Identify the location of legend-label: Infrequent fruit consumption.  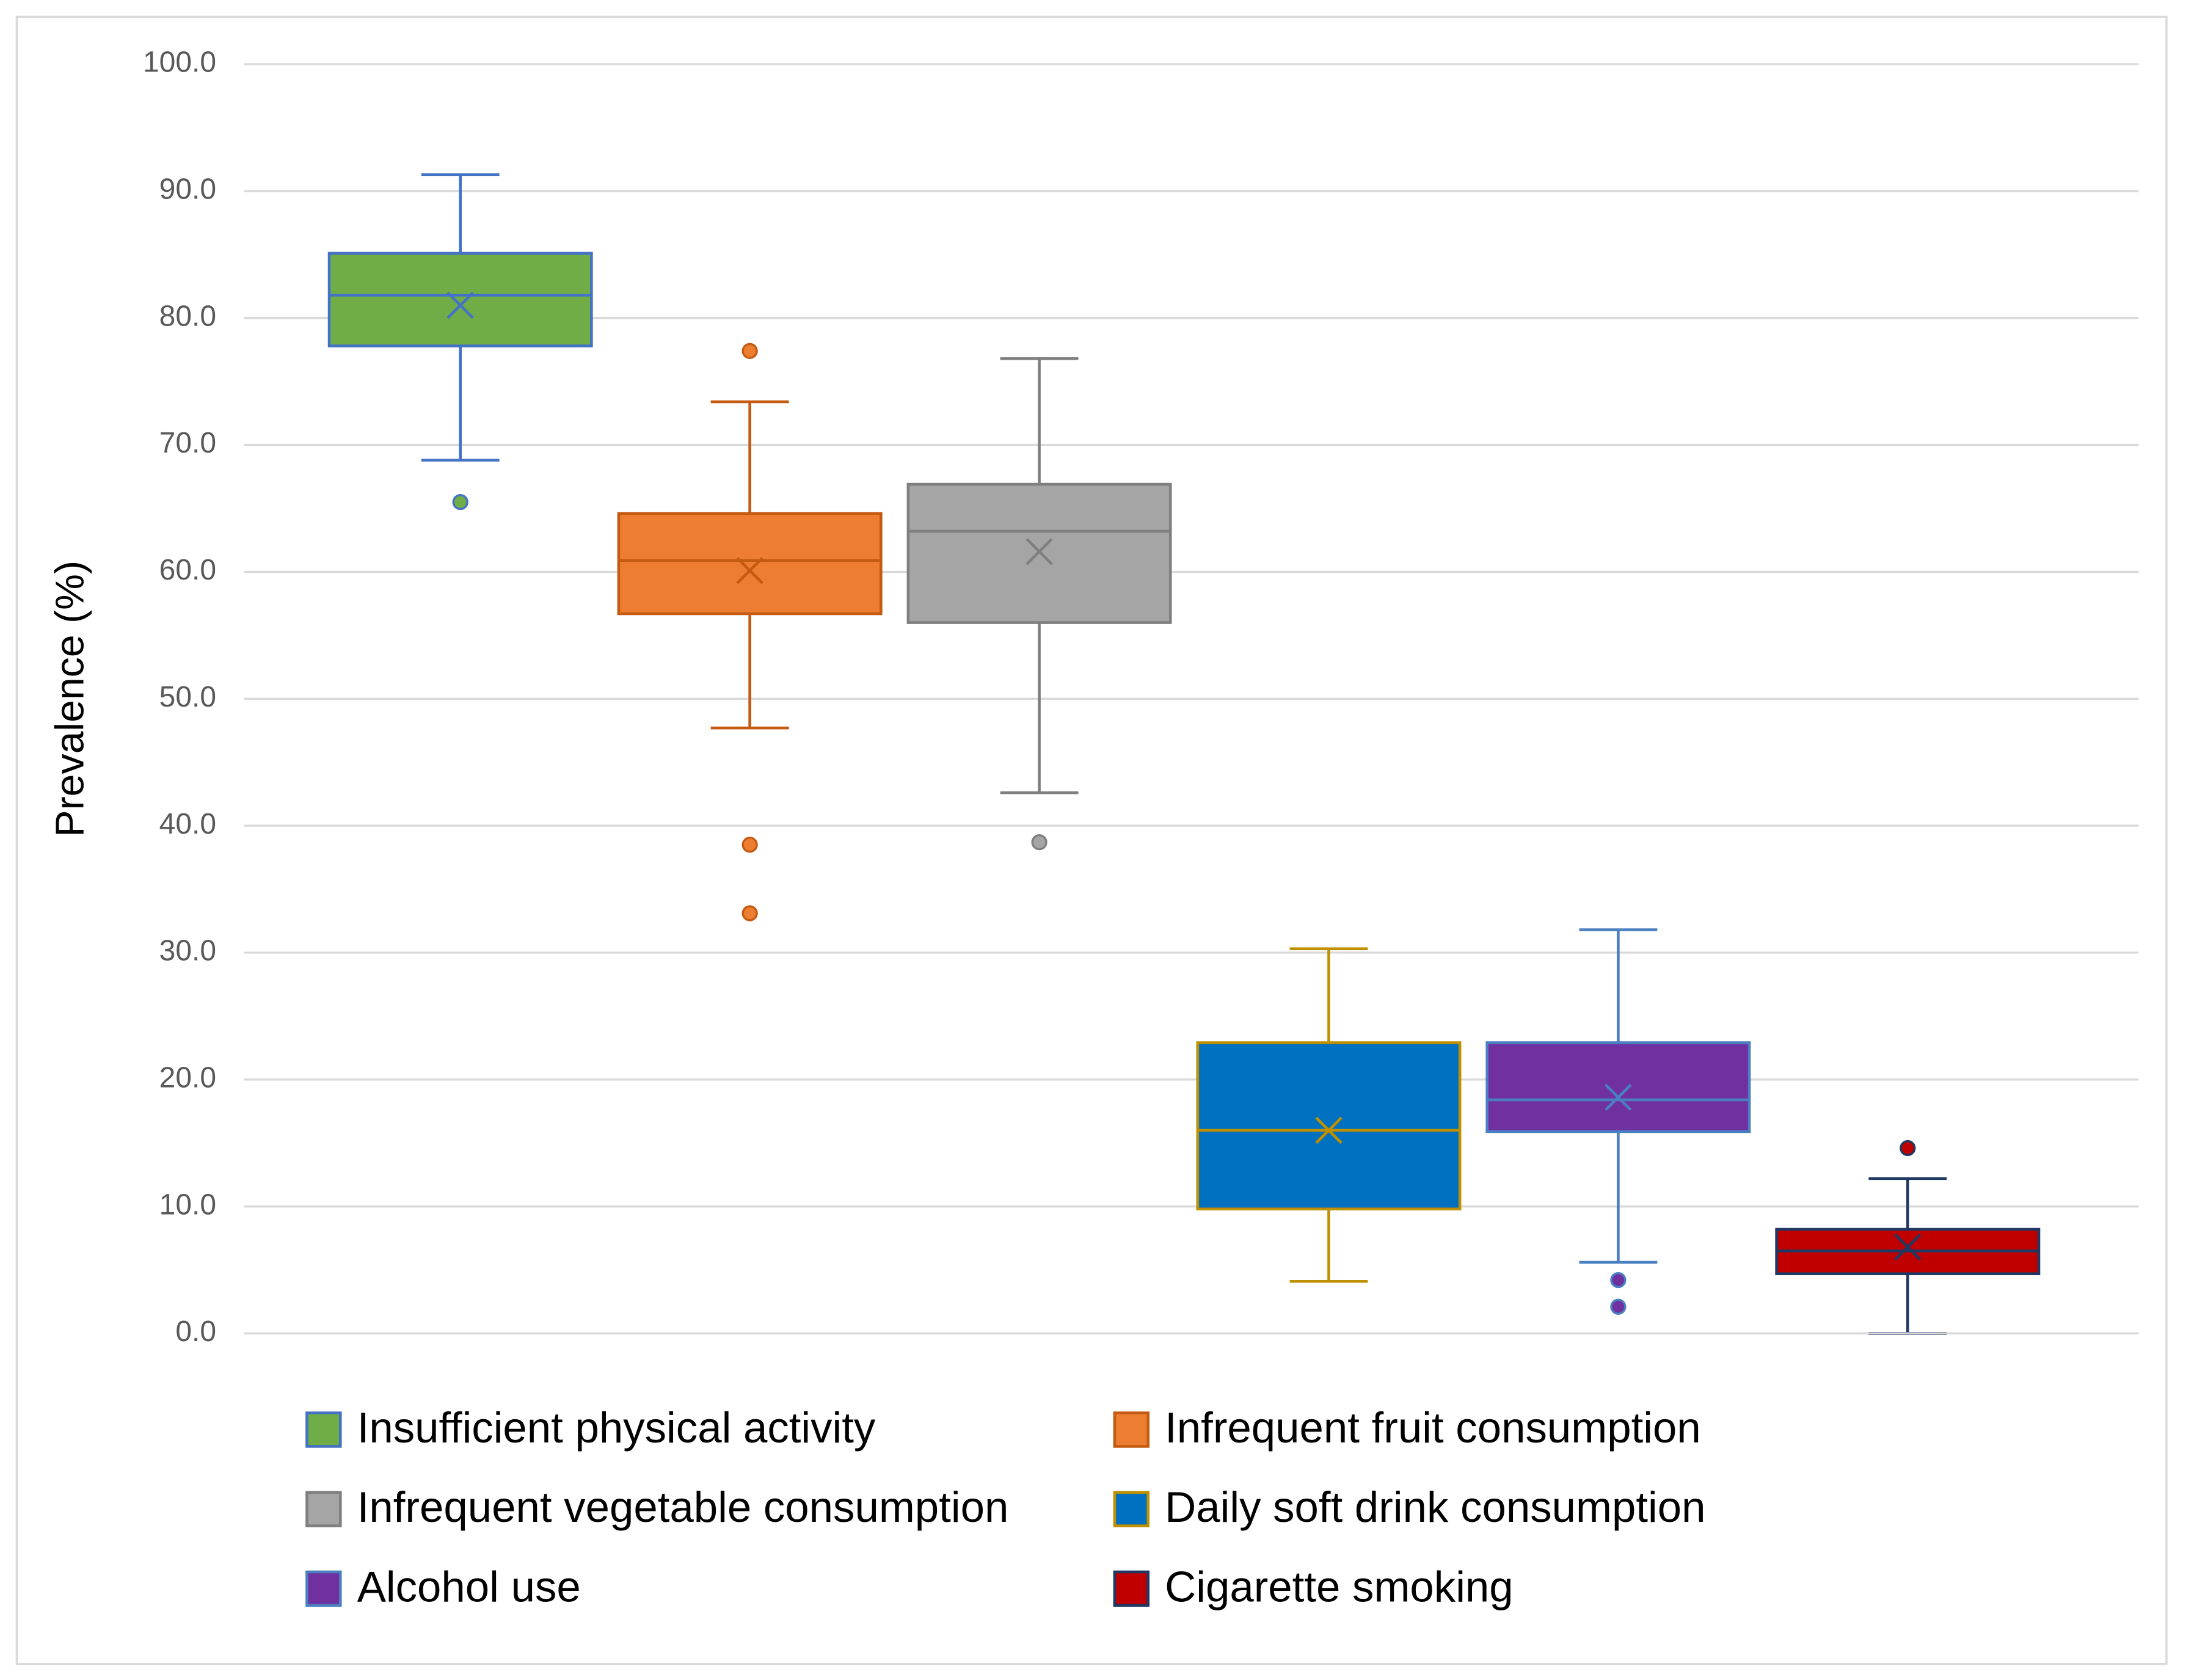
(1433, 1428).